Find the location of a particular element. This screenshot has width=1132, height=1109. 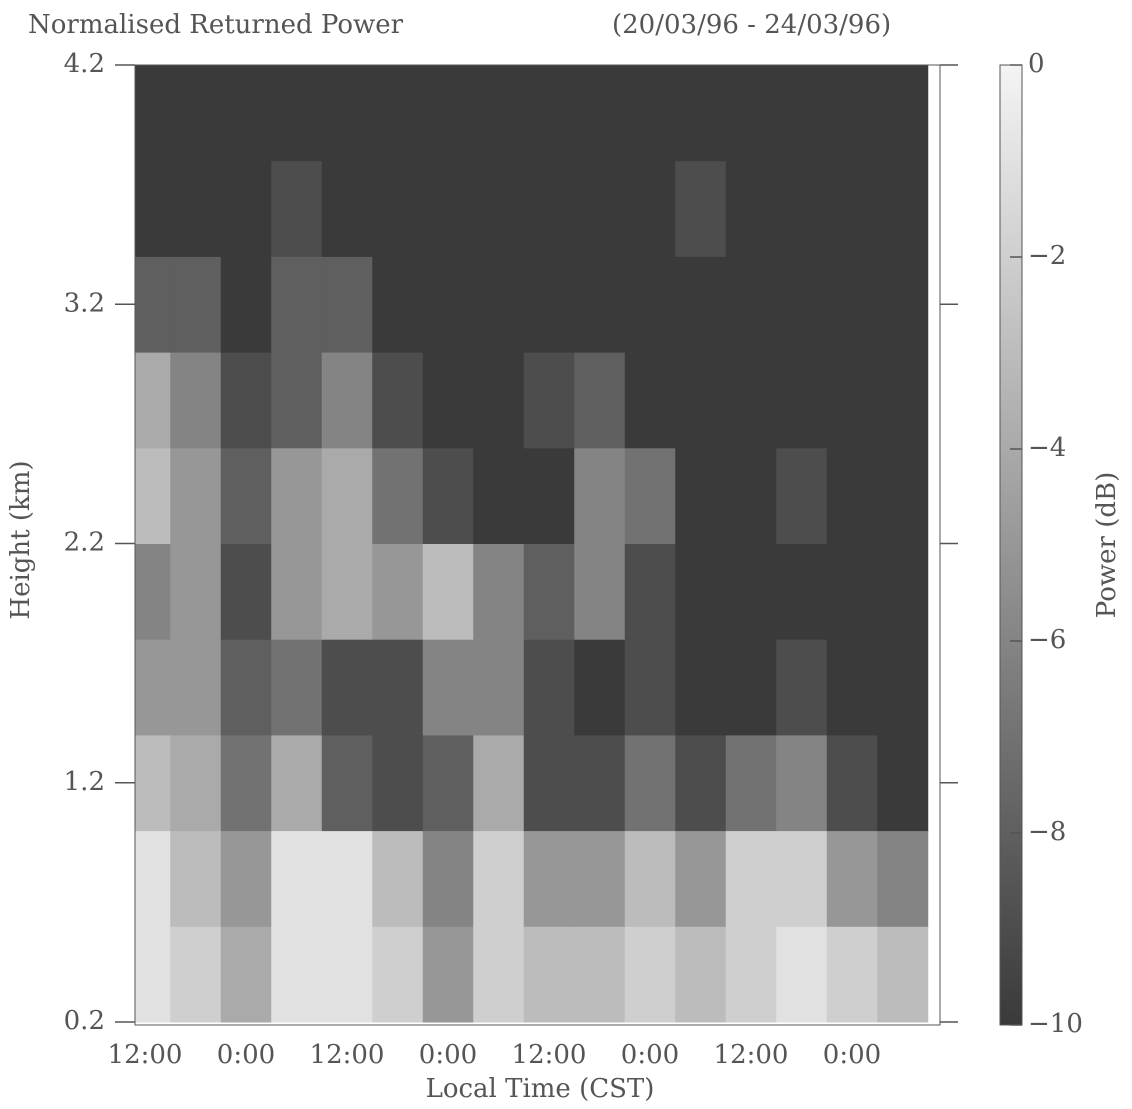

colorbar-tick-label: −8 is located at coordinates (1047, 832).